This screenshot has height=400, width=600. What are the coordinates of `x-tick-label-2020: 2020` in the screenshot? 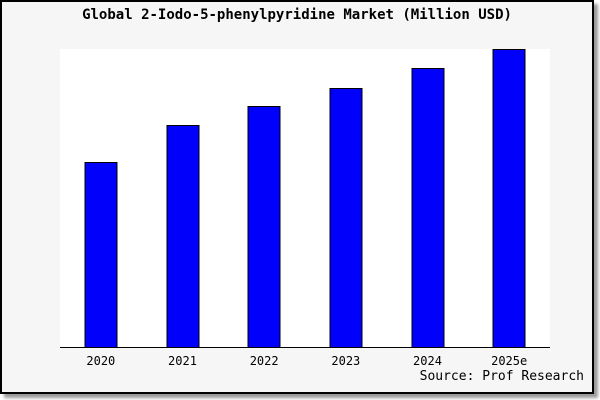 It's located at (101, 361).